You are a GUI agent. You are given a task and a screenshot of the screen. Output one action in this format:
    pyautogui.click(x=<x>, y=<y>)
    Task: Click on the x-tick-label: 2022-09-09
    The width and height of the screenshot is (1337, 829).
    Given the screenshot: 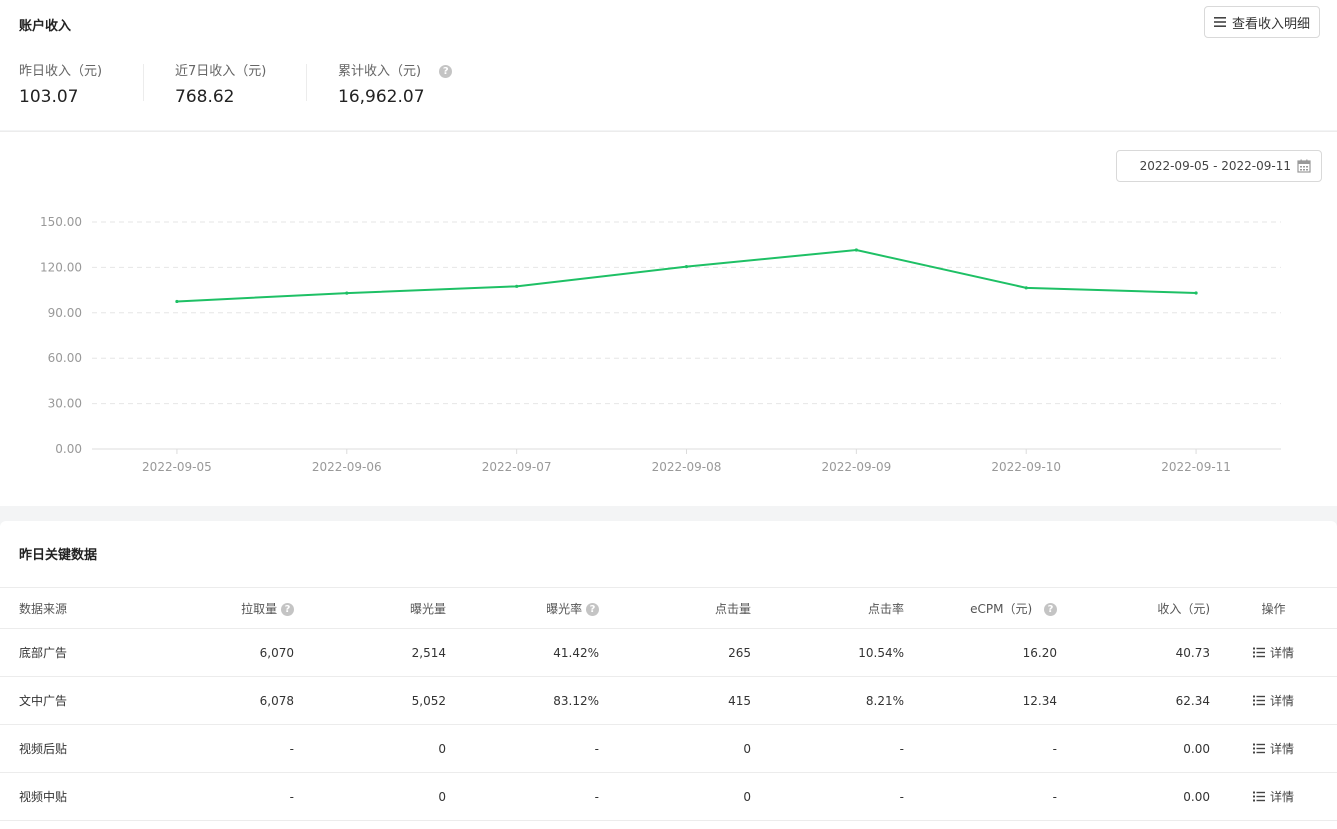 What is the action you would take?
    pyautogui.click(x=856, y=467)
    